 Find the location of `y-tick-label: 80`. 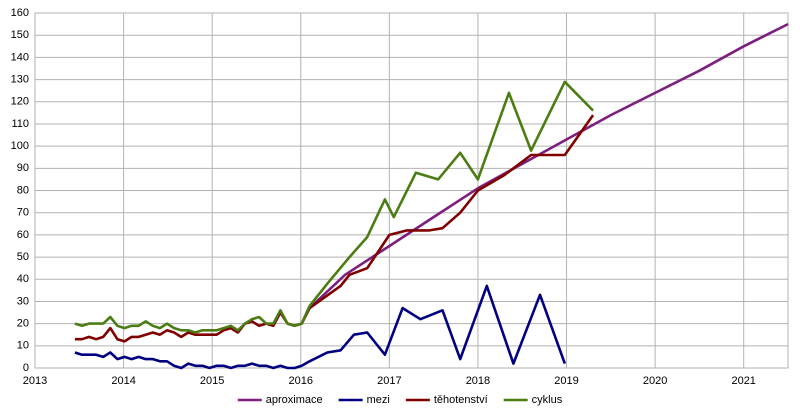

y-tick-label: 80 is located at coordinates (23, 190).